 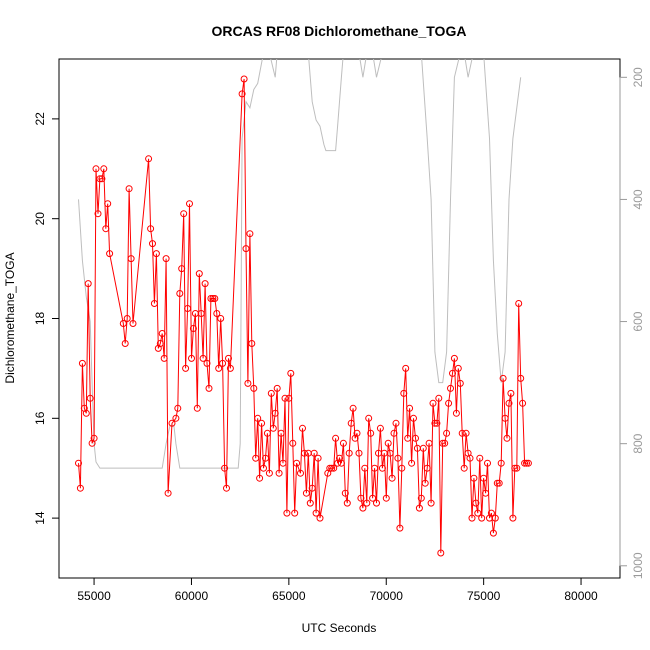 I want to click on y2-axis: 200 400 600 800 1000, so click(x=632, y=323).